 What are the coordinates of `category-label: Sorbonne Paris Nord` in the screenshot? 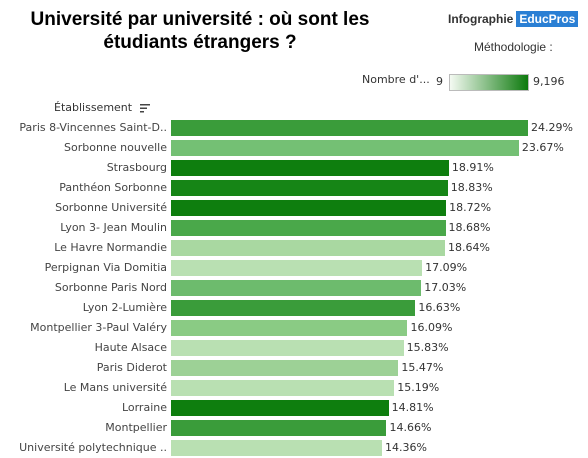 It's located at (110, 287).